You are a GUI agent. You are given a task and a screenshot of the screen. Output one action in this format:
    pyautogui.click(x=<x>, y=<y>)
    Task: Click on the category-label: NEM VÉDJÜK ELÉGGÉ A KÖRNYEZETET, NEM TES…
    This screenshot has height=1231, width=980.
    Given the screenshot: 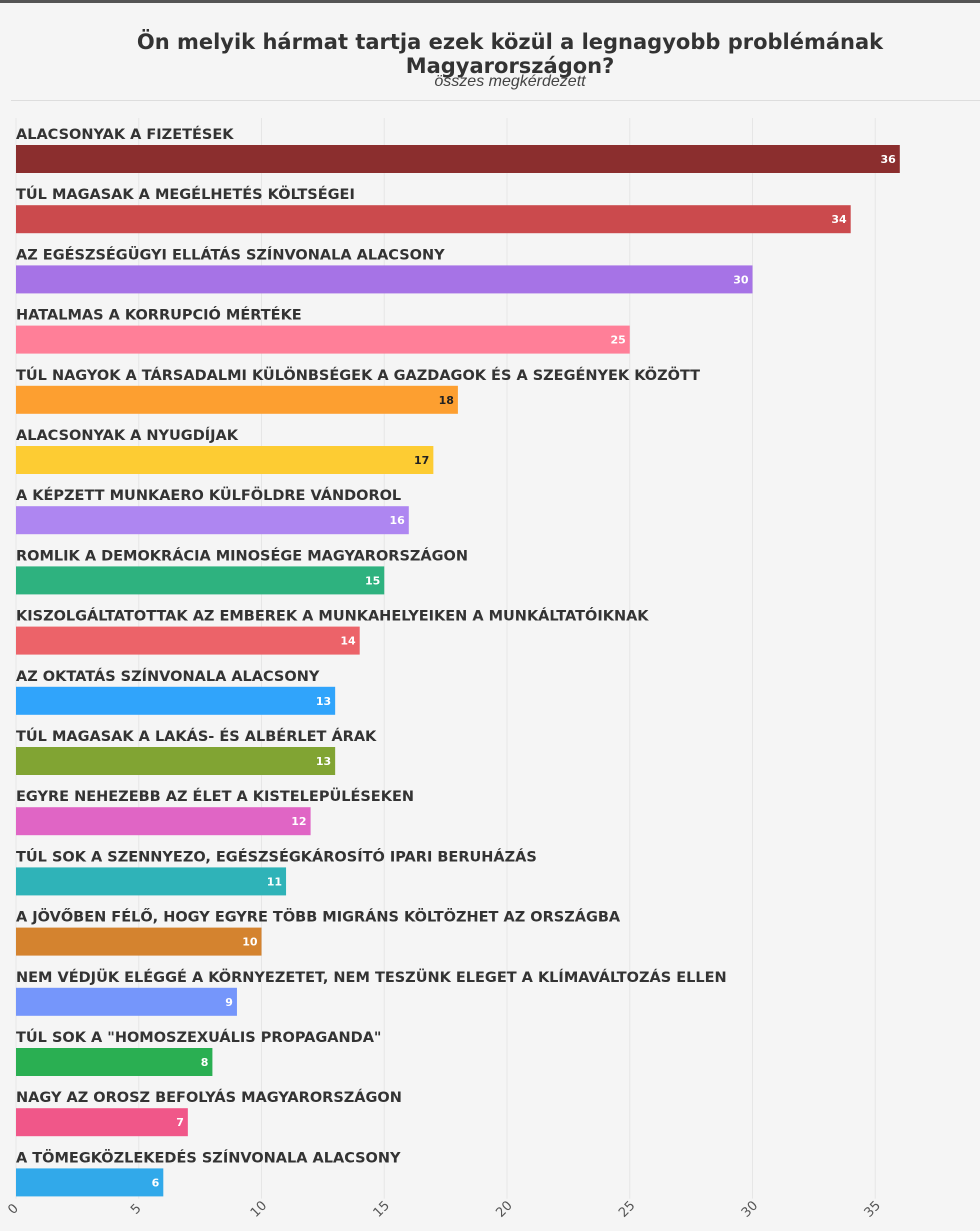 What is the action you would take?
    pyautogui.click(x=371, y=977)
    